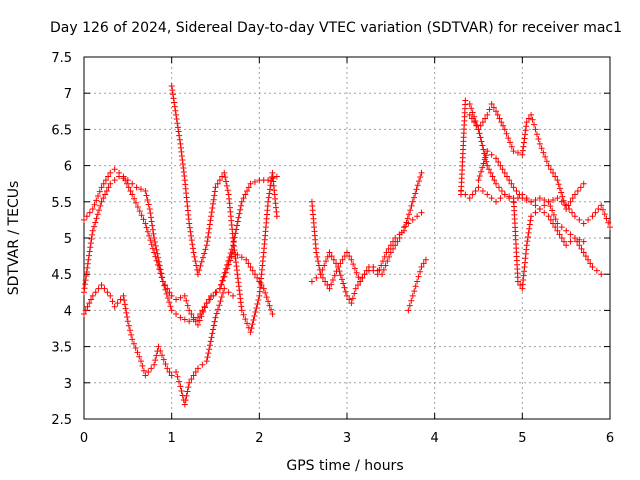 The image size is (640, 480). I want to click on y-tick-label: 7, so click(68, 94).